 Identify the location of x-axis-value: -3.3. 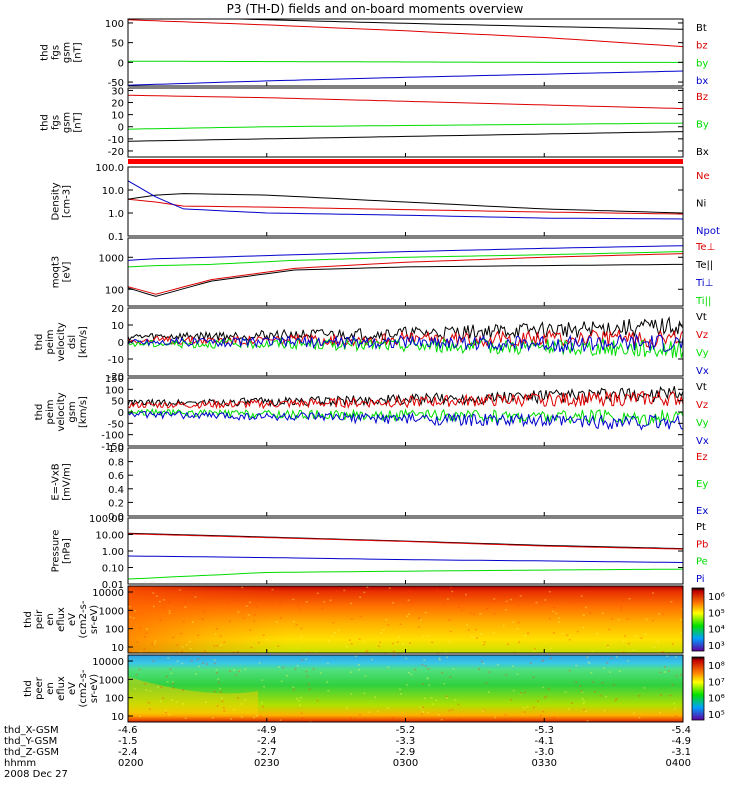
(406, 741).